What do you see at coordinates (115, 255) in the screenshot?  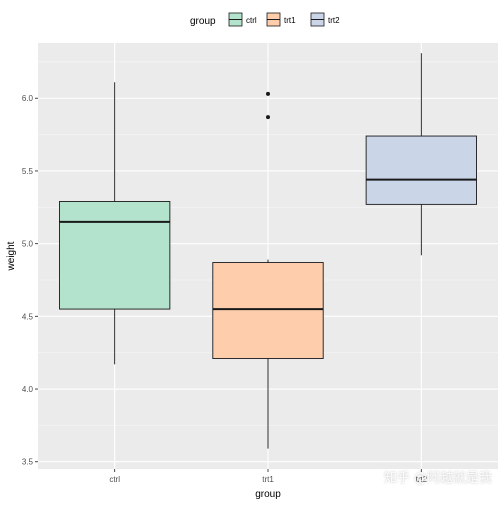 I see `iqr-box-ctrl` at bounding box center [115, 255].